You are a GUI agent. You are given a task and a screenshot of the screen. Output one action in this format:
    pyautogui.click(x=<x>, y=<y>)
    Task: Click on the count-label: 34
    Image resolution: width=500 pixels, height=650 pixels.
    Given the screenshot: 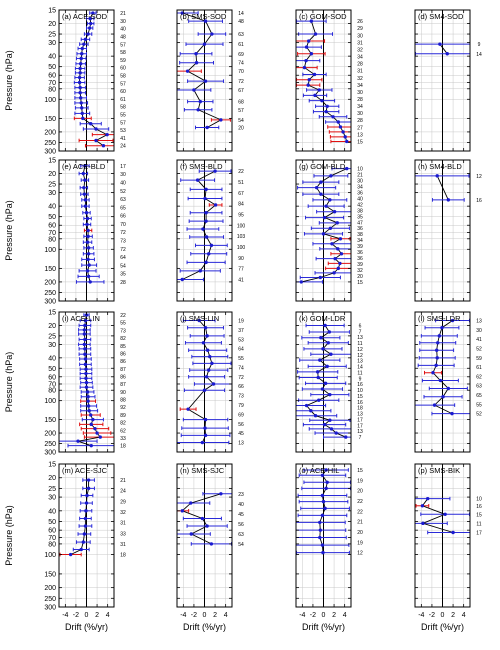 What is the action you would take?
    pyautogui.click(x=360, y=107)
    